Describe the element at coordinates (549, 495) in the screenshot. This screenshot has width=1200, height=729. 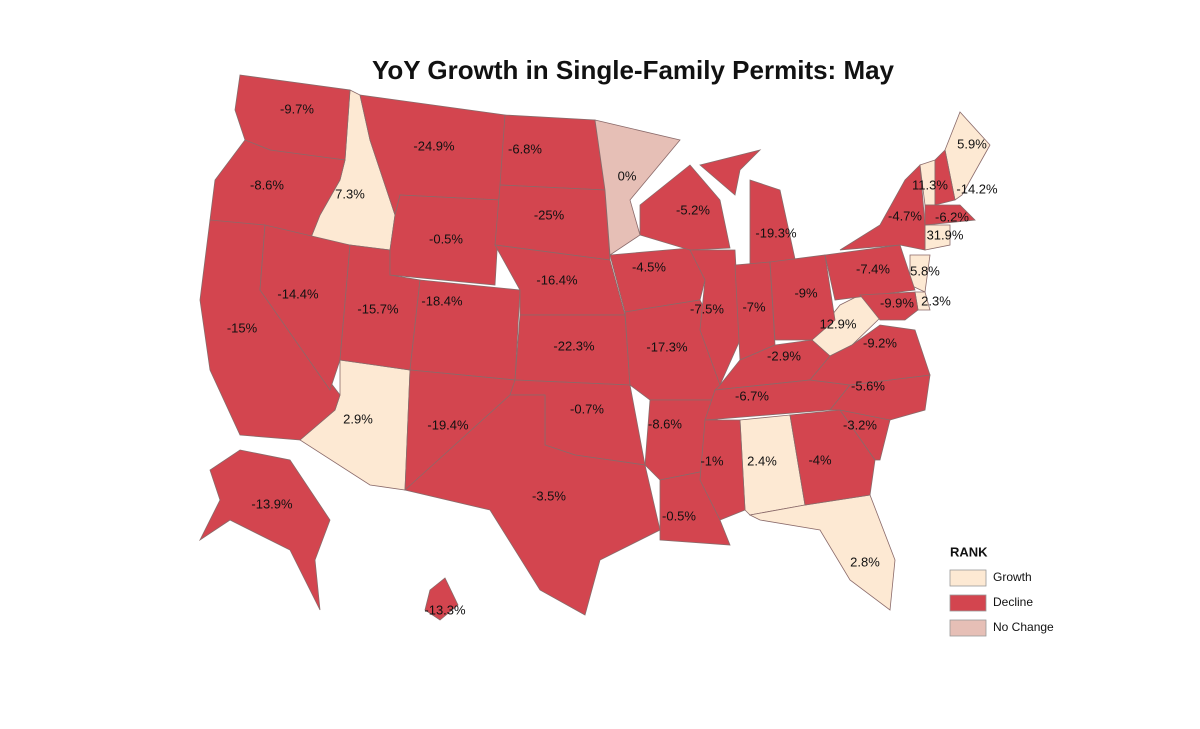
I see `value-label: -3.5%` at that location.